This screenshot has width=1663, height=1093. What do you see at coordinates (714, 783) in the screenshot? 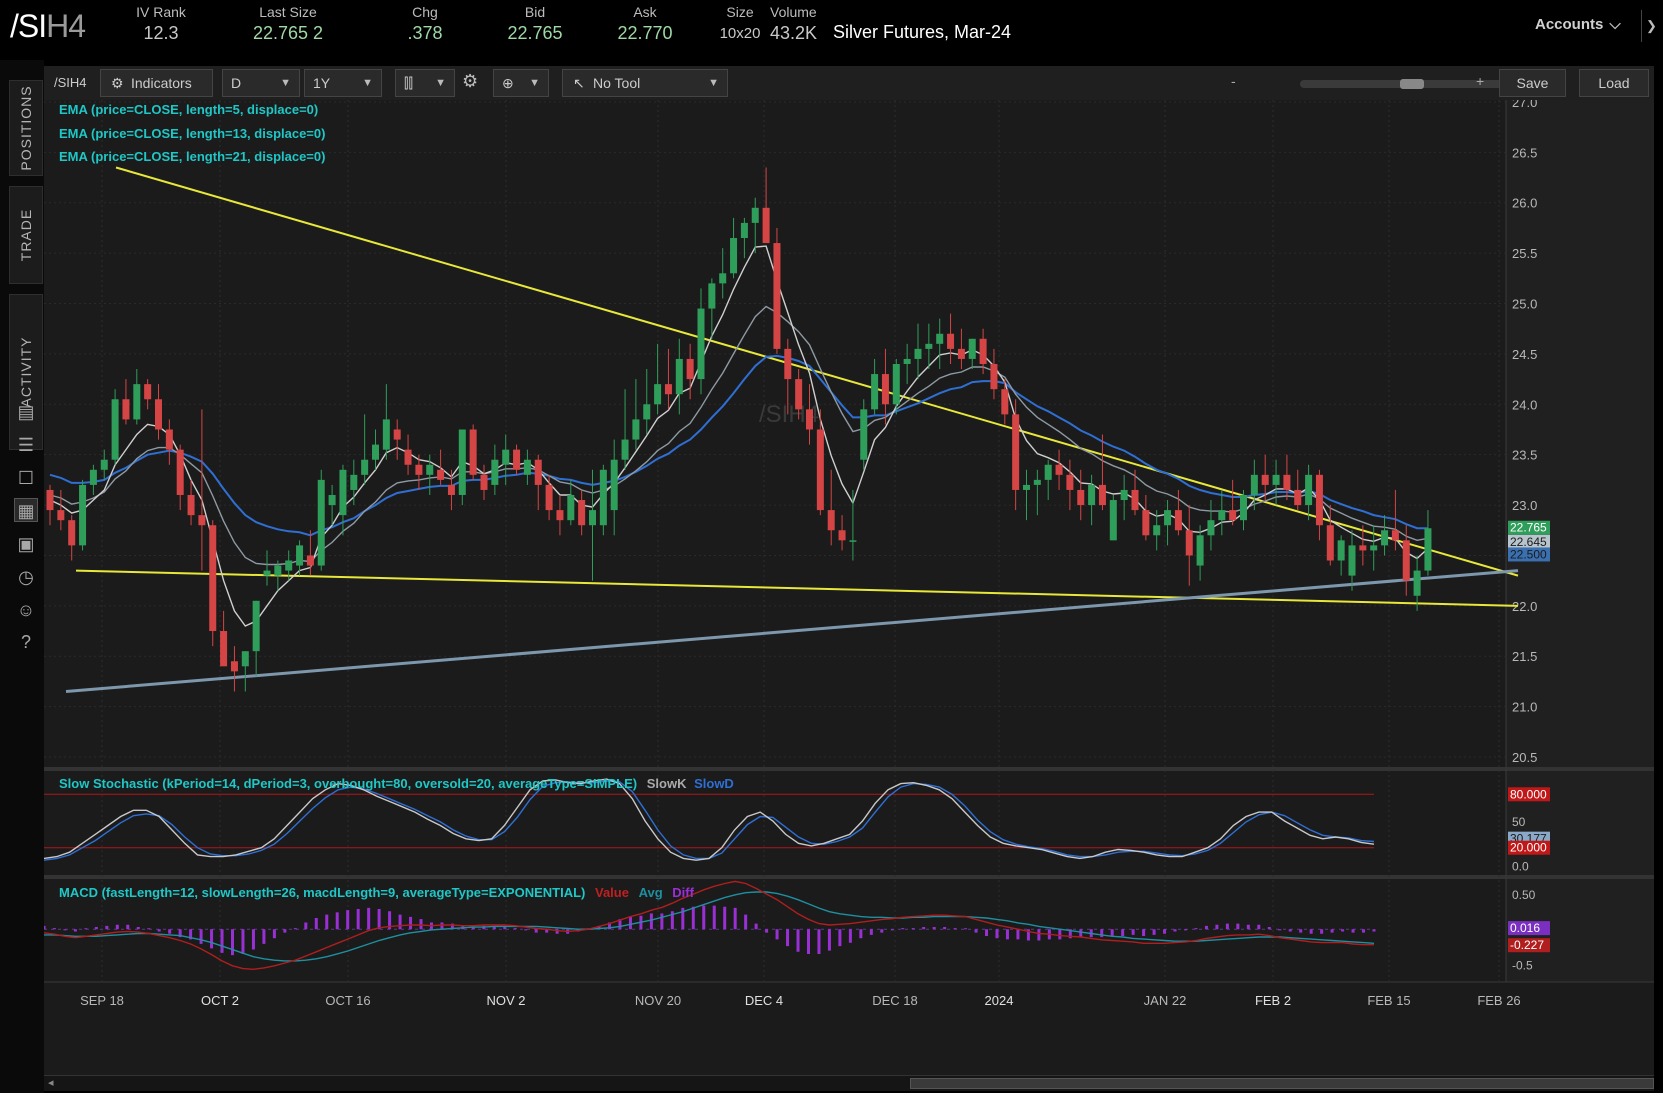
I see `slowd-legend: SlowD` at bounding box center [714, 783].